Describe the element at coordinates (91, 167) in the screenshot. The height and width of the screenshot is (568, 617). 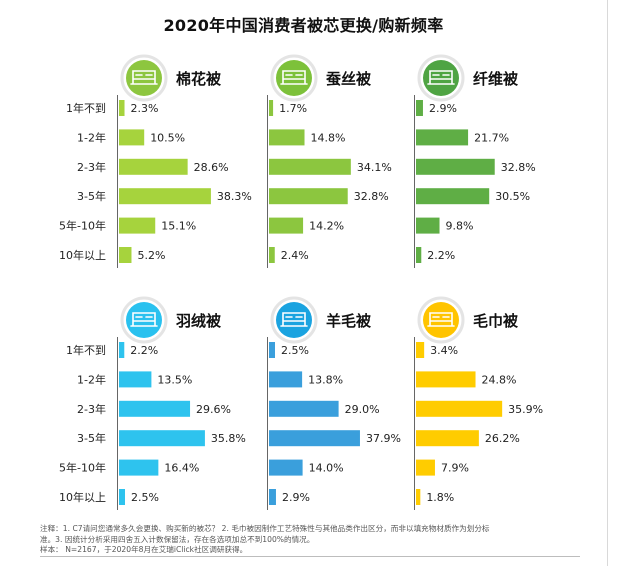
I see `category-label-row1-3: 2-3年` at that location.